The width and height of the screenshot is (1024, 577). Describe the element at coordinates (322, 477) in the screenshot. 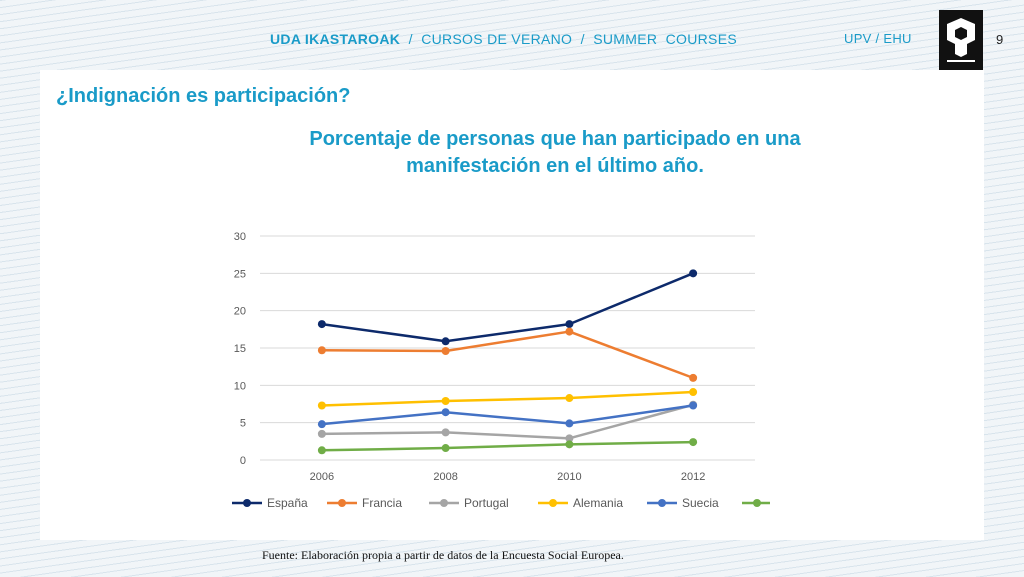

I see `x-tick-label: 2006` at that location.